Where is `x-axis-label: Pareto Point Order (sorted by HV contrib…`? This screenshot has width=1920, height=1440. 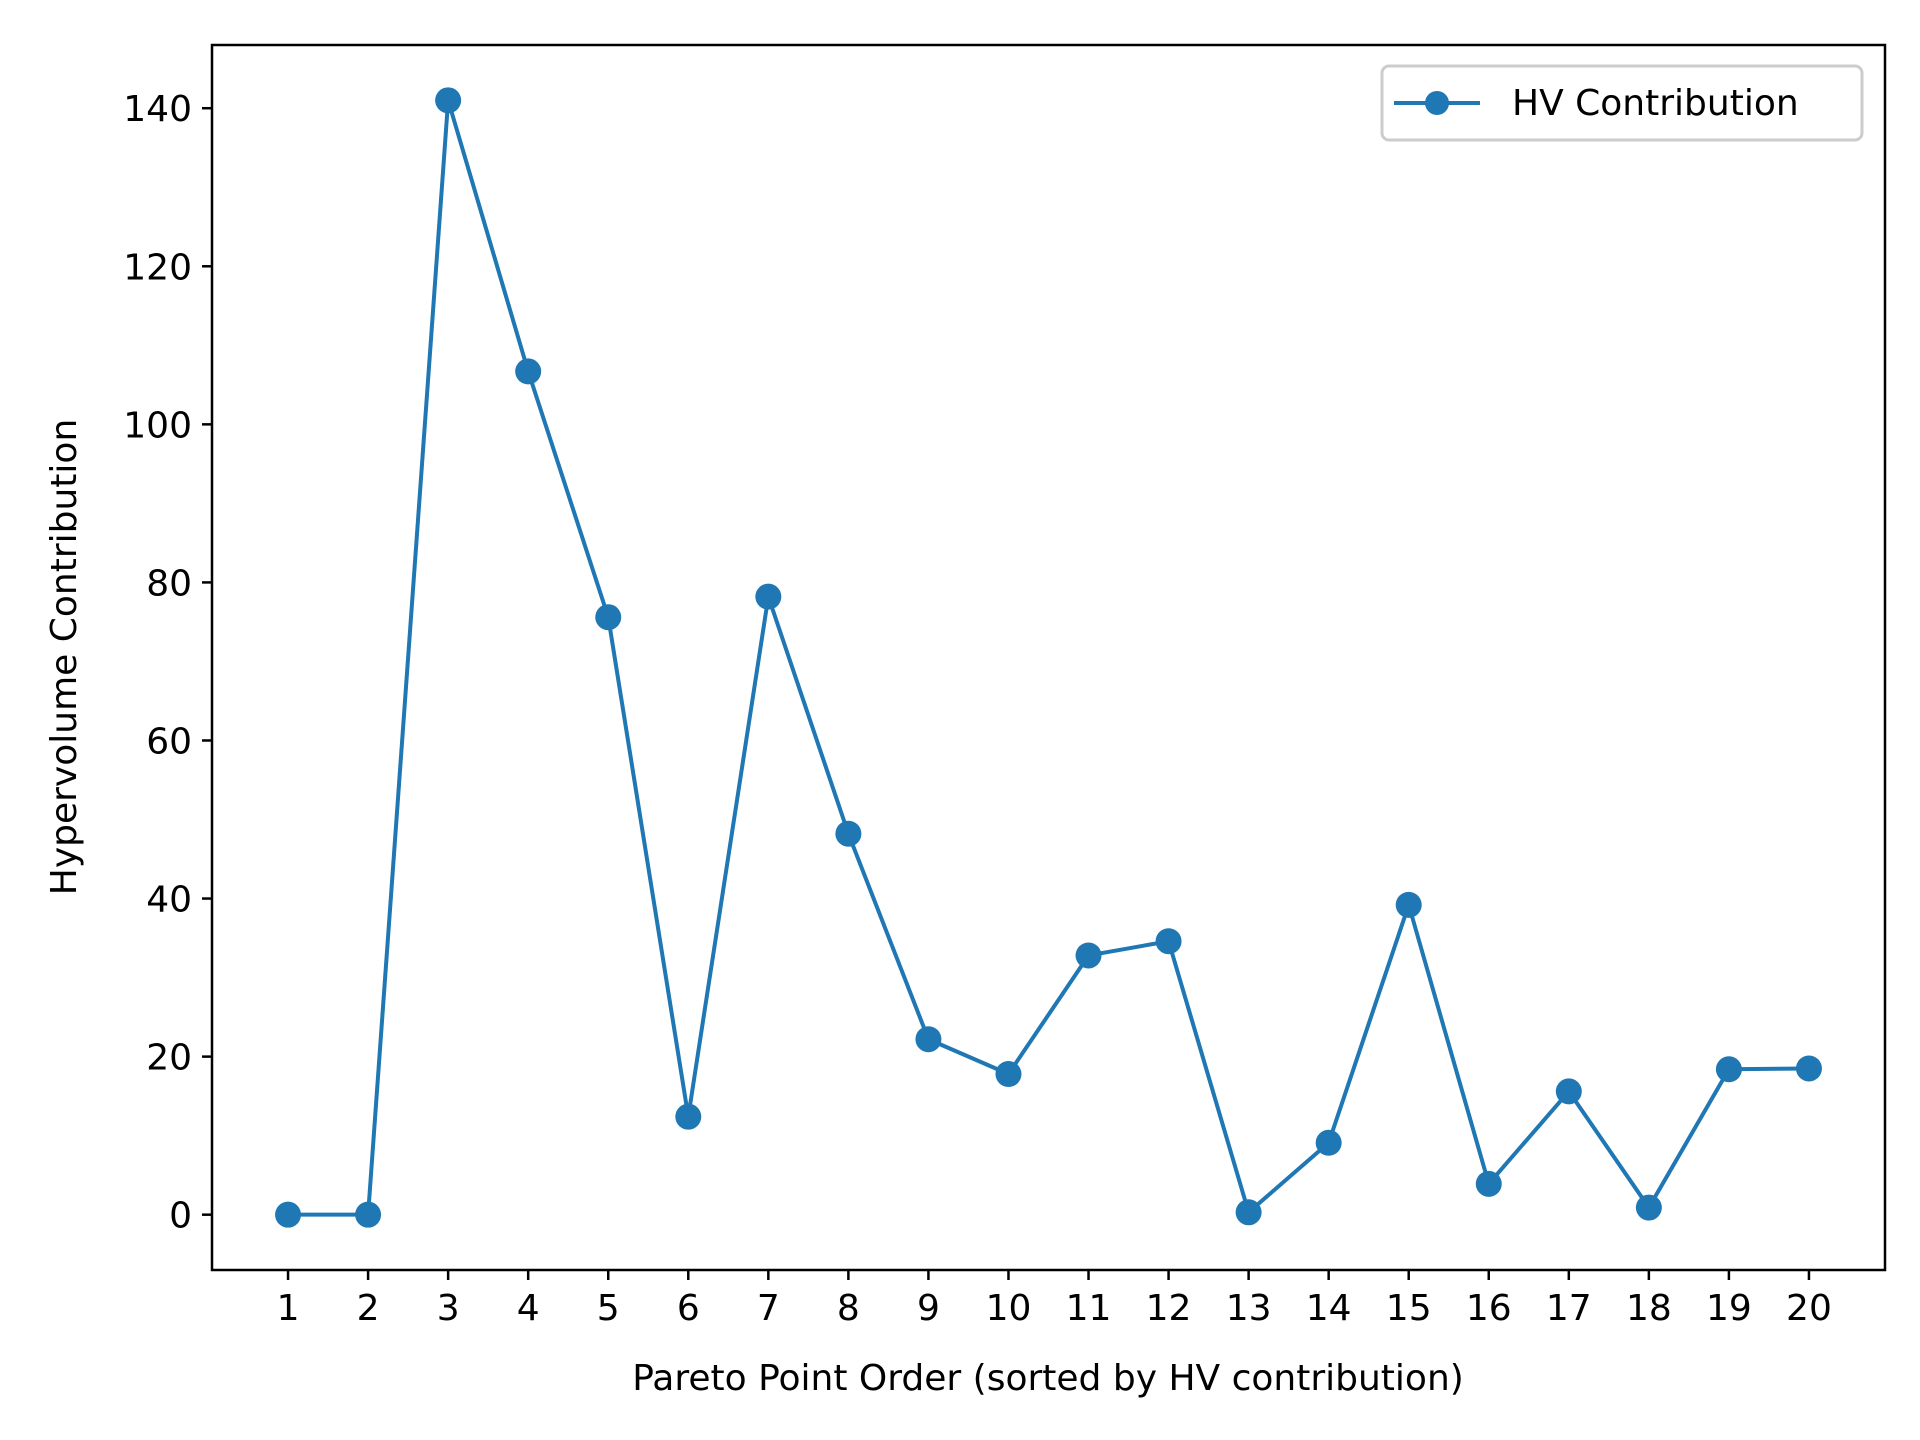
x-axis-label: Pareto Point Order (sorted by HV contrib… is located at coordinates (1048, 1378).